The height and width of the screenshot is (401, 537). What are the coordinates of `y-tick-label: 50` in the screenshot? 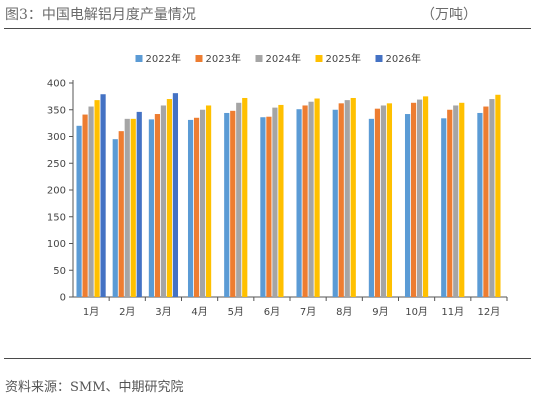 It's located at (59, 271).